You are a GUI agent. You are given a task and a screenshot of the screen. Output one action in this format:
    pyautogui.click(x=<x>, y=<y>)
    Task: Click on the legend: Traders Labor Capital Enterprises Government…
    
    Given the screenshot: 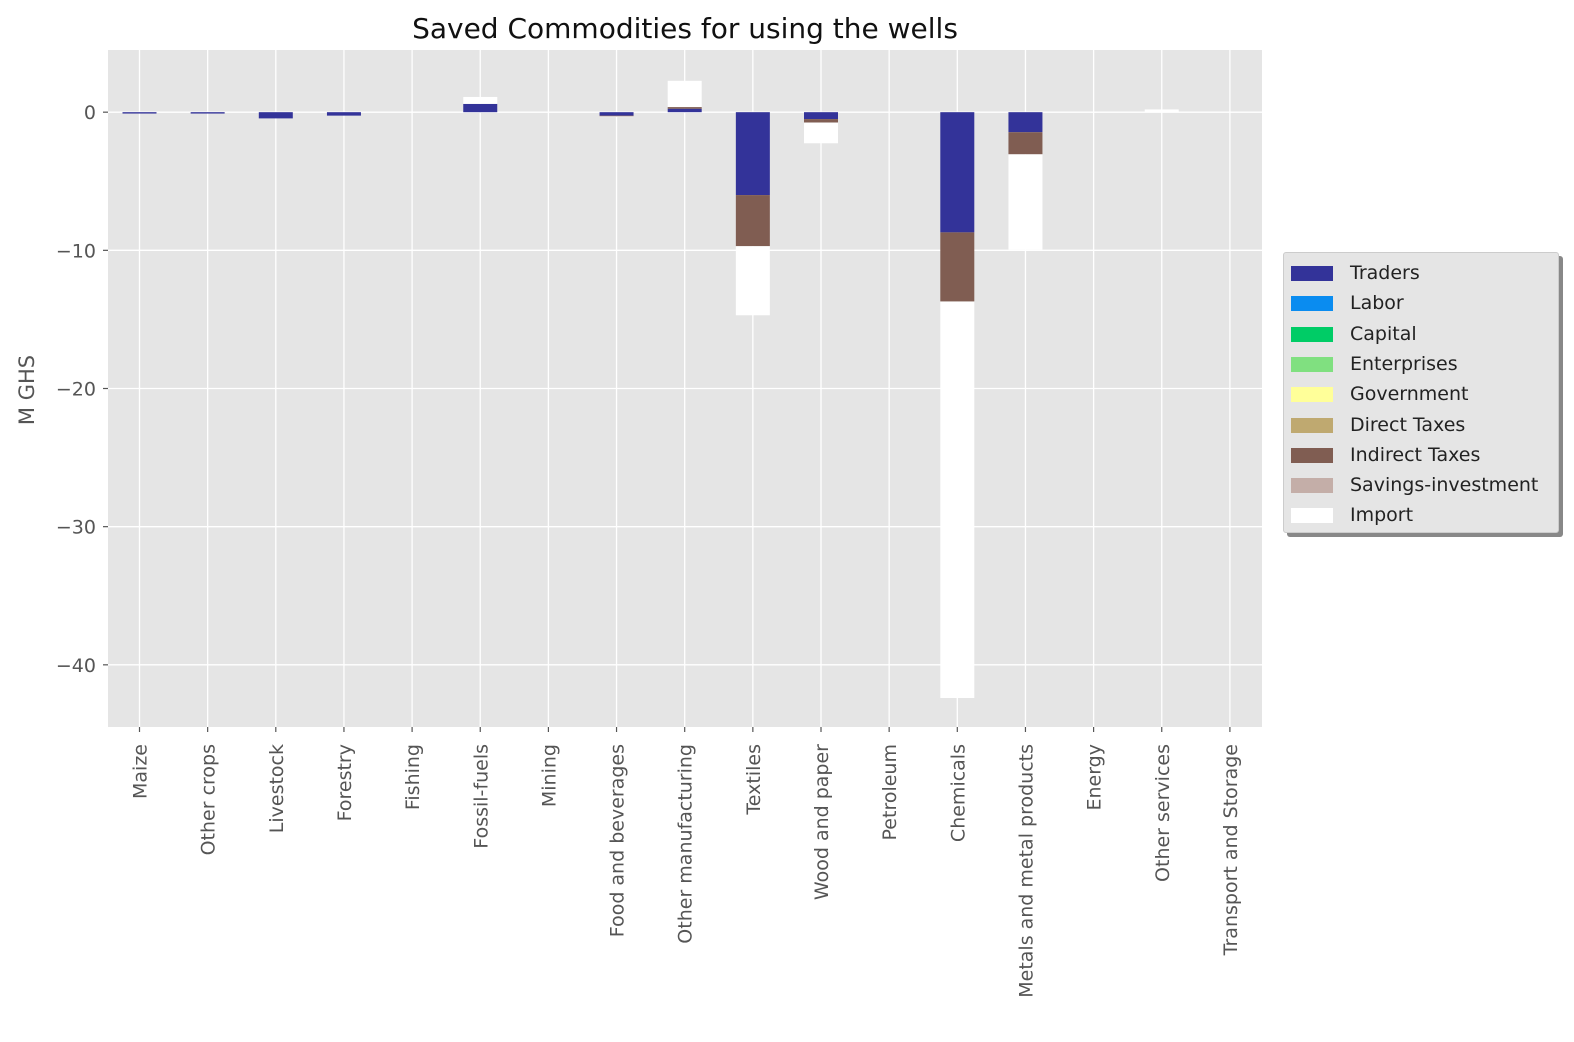 What is the action you would take?
    pyautogui.click(x=1421, y=392)
    